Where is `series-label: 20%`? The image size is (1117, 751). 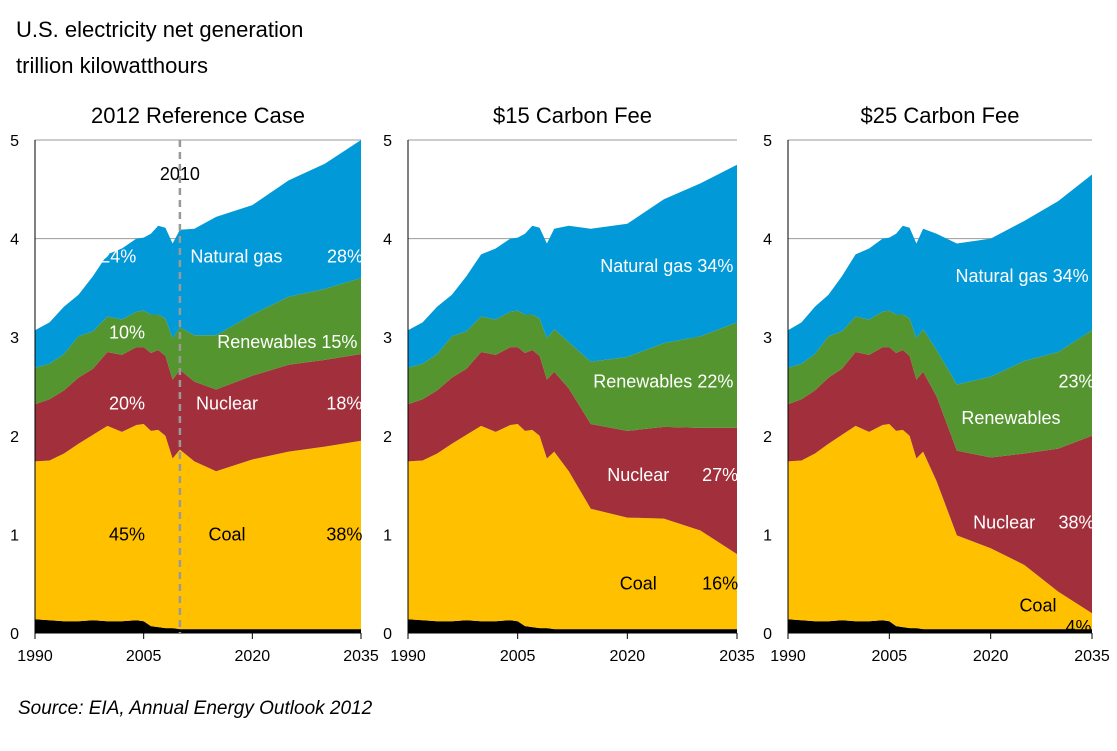
series-label: 20% is located at coordinates (127, 403).